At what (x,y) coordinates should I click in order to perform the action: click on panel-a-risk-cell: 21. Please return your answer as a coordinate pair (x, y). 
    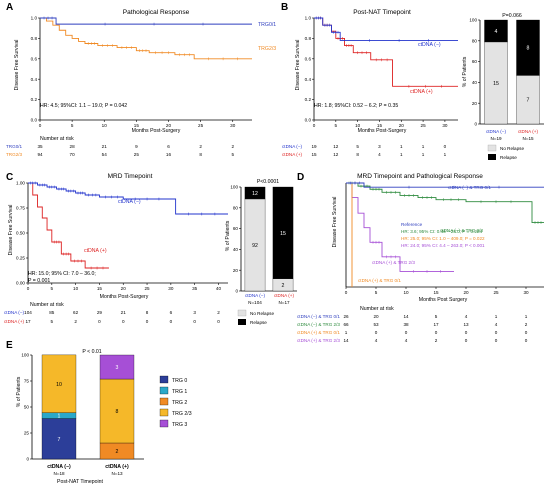
    Looking at the image, I should click on (105, 146).